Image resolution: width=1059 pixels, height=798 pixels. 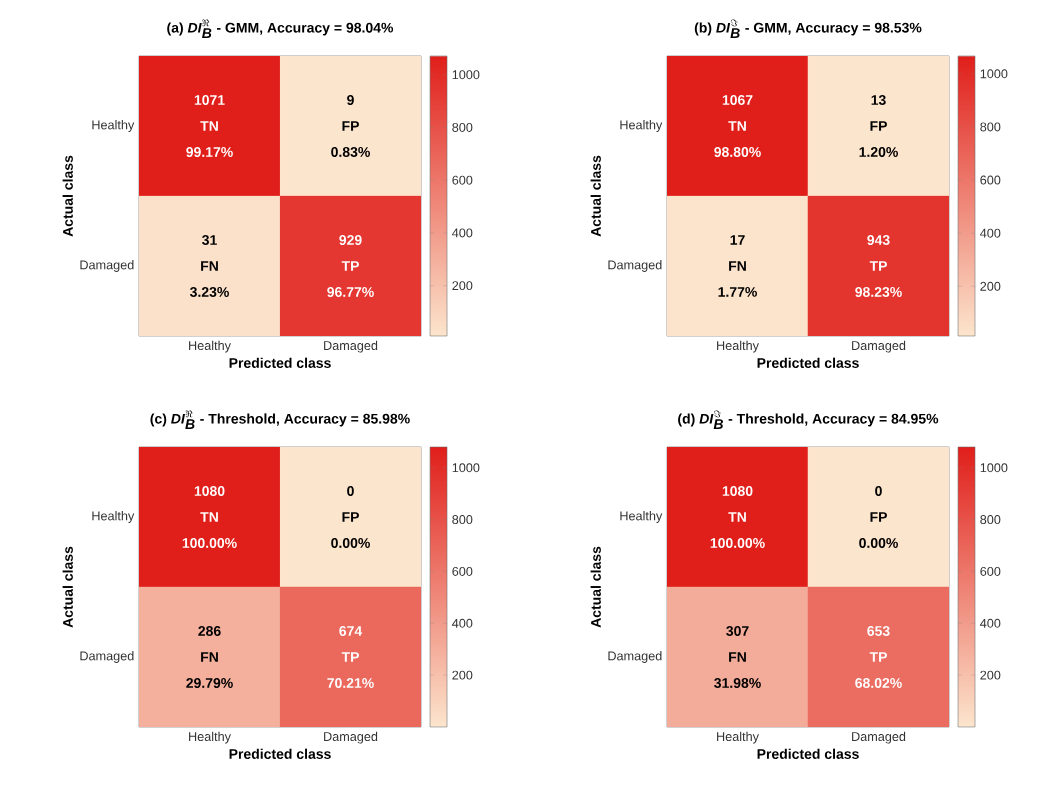 What do you see at coordinates (209, 631) in the screenshot?
I see `text: 286` at bounding box center [209, 631].